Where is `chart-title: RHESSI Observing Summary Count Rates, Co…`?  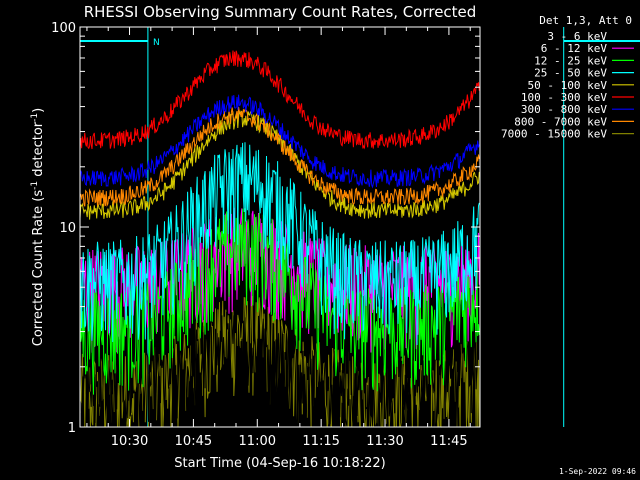 chart-title: RHESSI Observing Summary Count Rates, Co… is located at coordinates (280, 12).